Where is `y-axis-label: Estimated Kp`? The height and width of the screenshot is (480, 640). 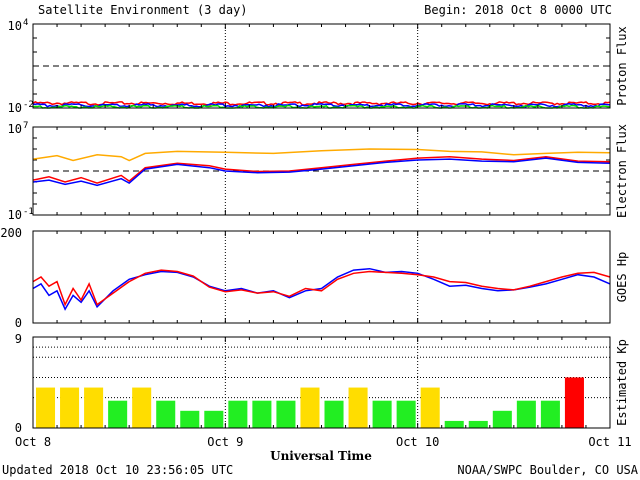
y-axis-label: Estimated Kp is located at coordinates (622, 382).